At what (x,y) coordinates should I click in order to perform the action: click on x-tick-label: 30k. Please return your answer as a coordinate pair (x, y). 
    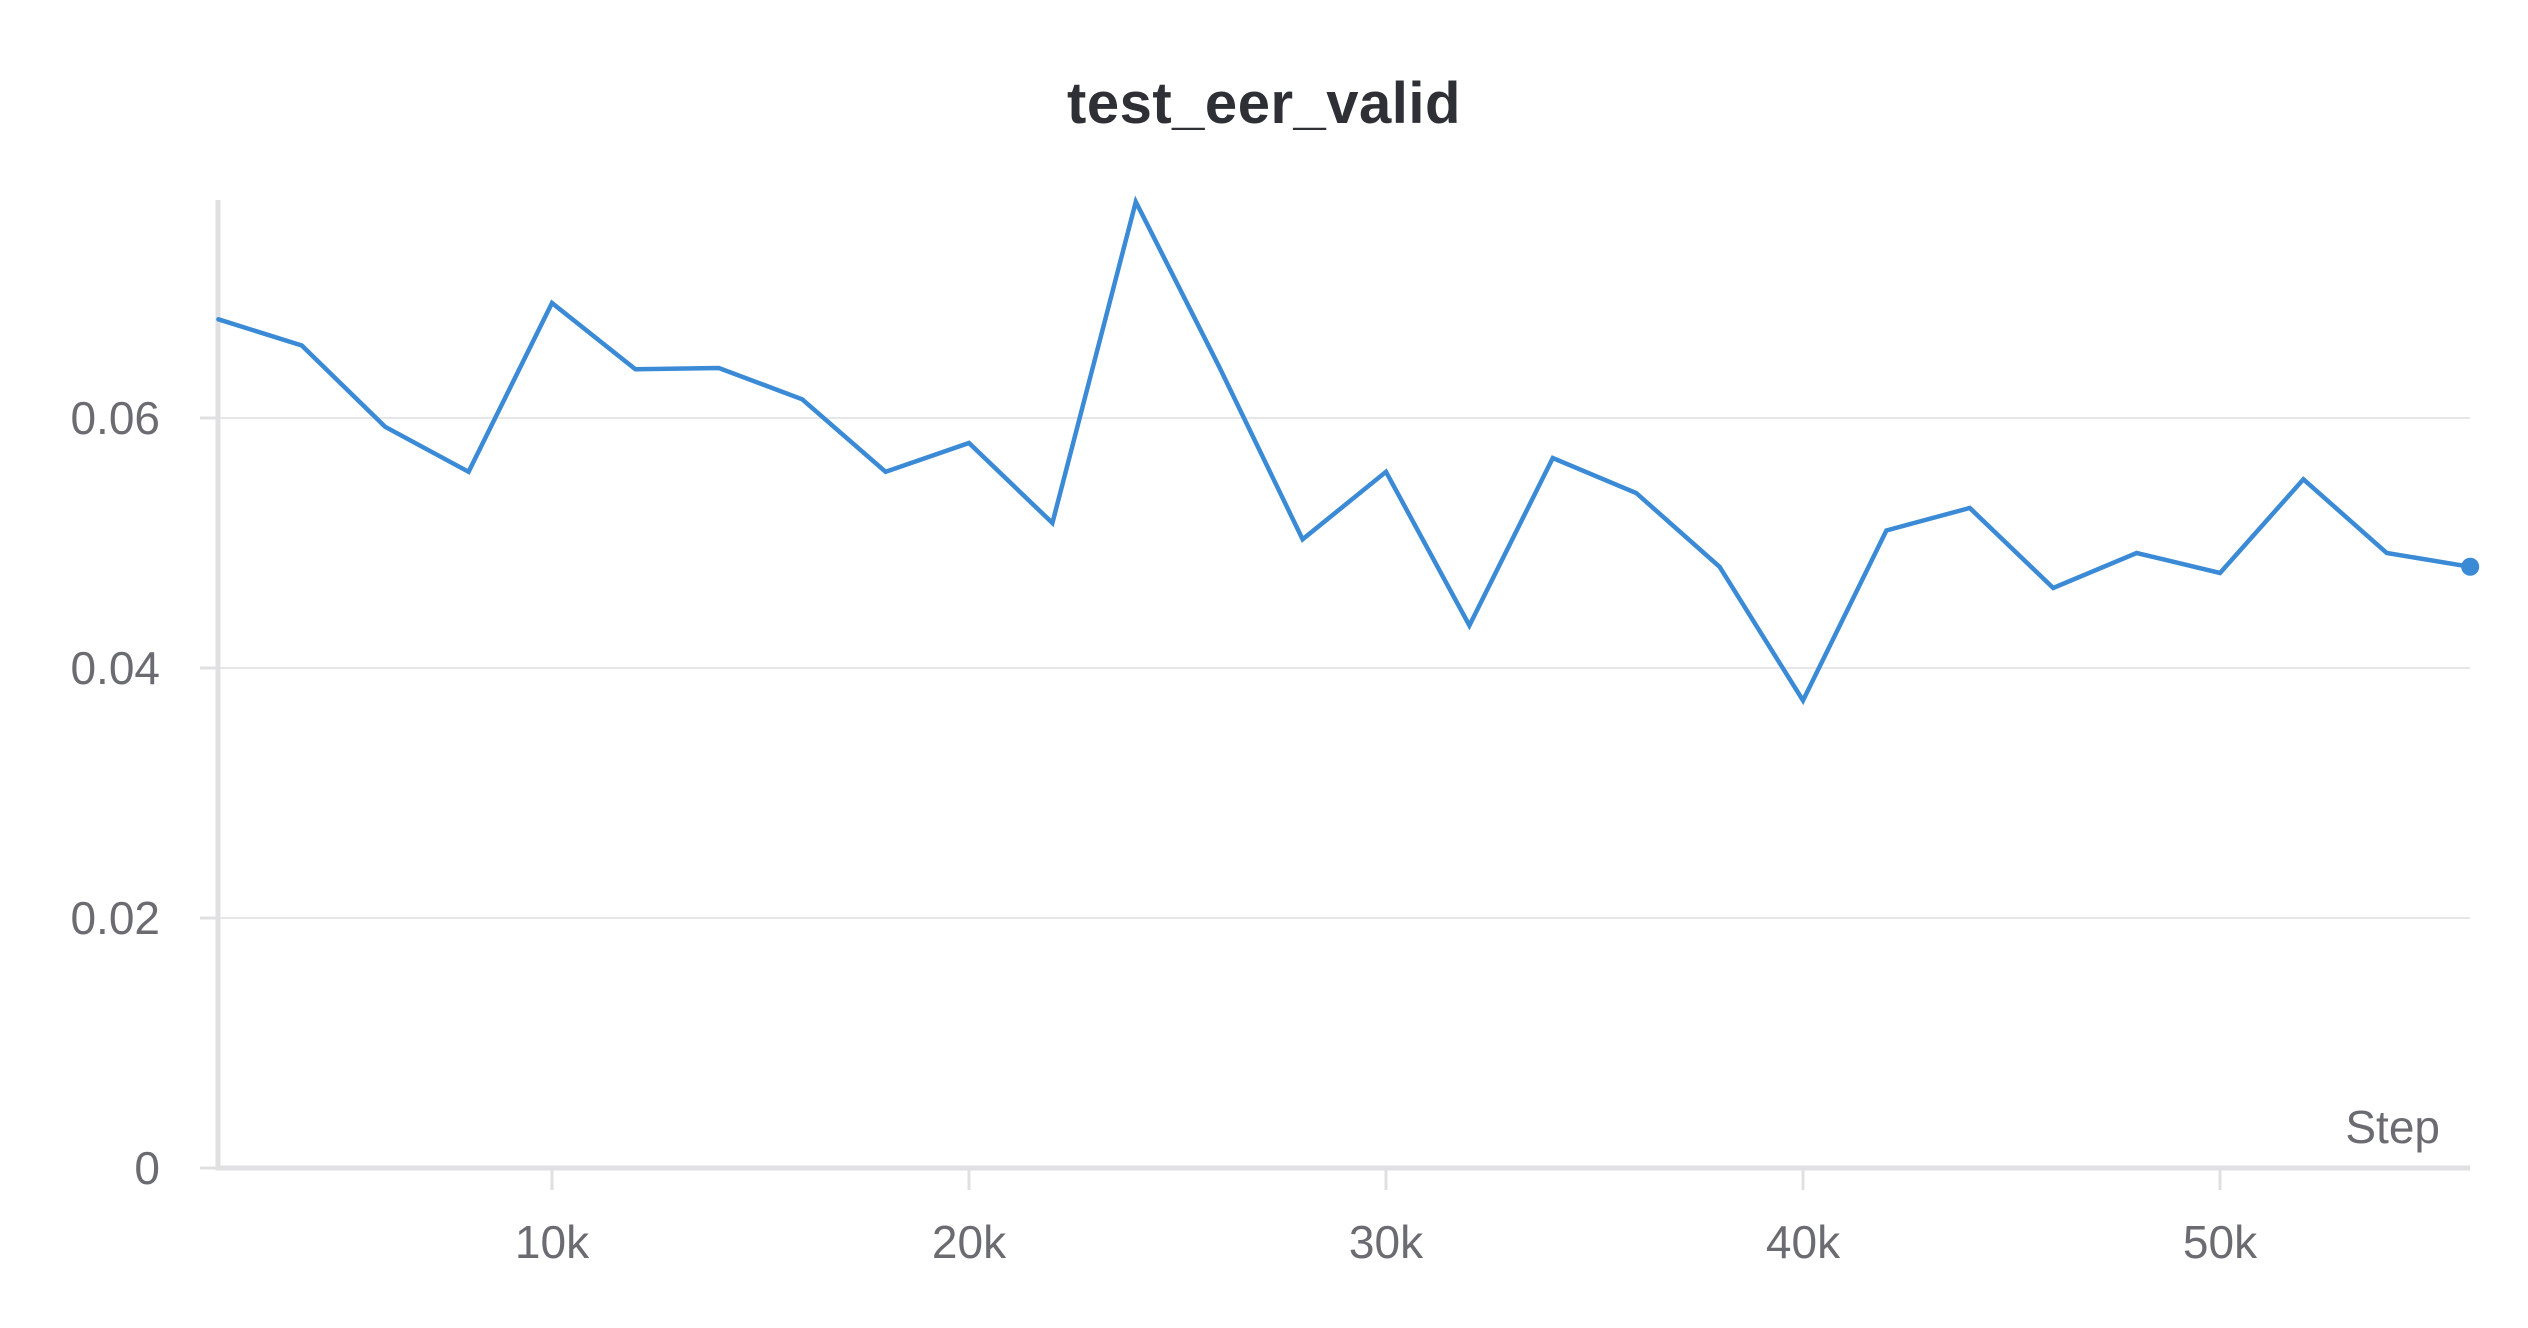
    Looking at the image, I should click on (1386, 1242).